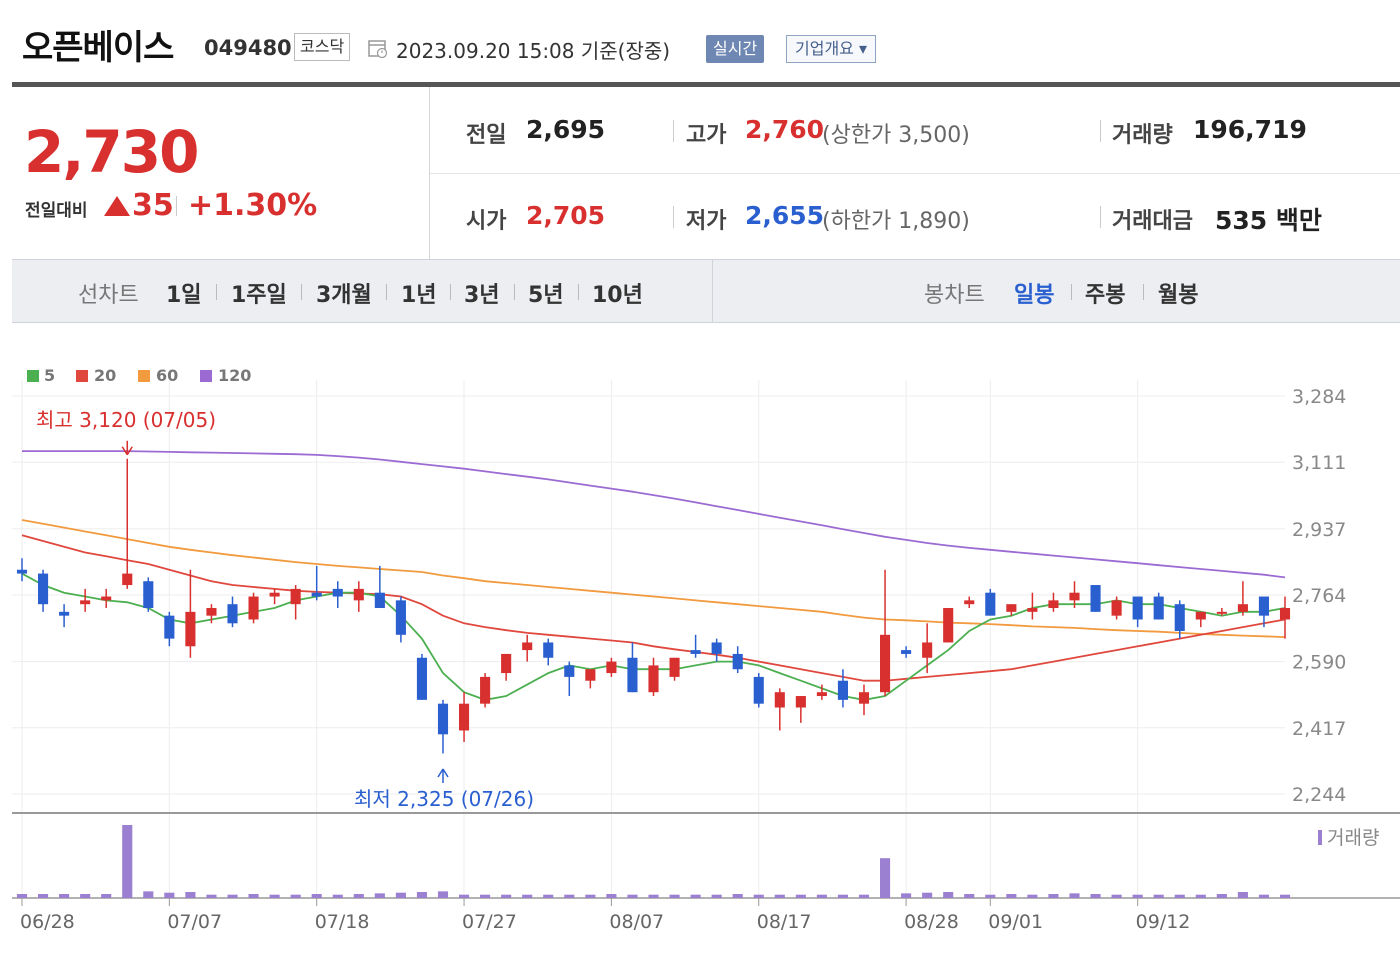  Describe the element at coordinates (617, 295) in the screenshot. I see `period-10y: 10년` at that location.